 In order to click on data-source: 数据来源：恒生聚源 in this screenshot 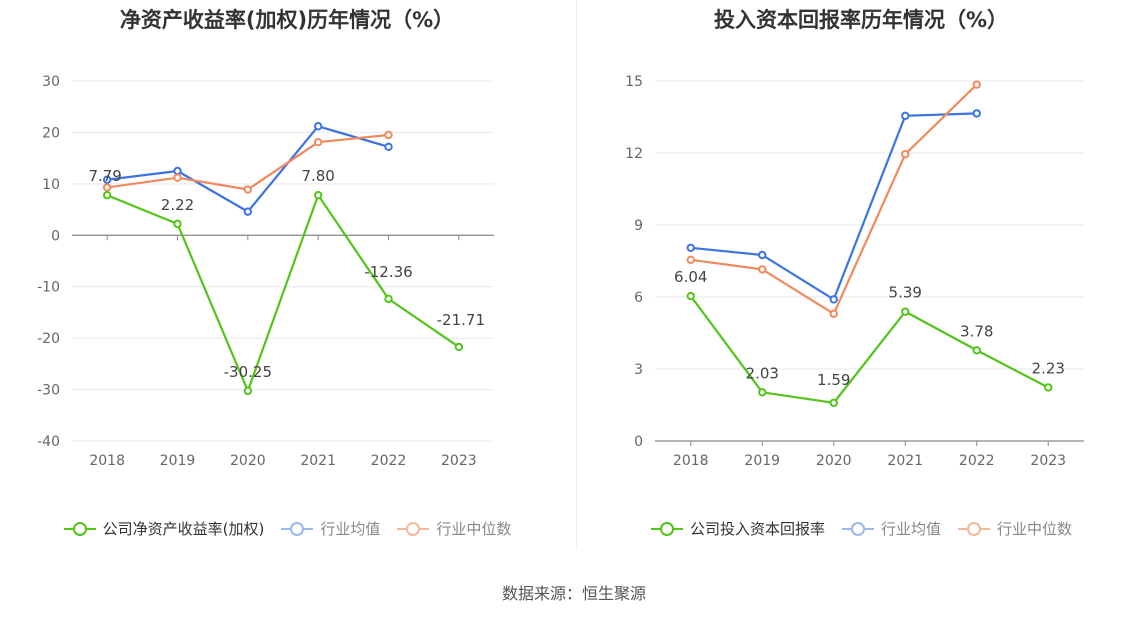, I will do `click(573, 593)`.